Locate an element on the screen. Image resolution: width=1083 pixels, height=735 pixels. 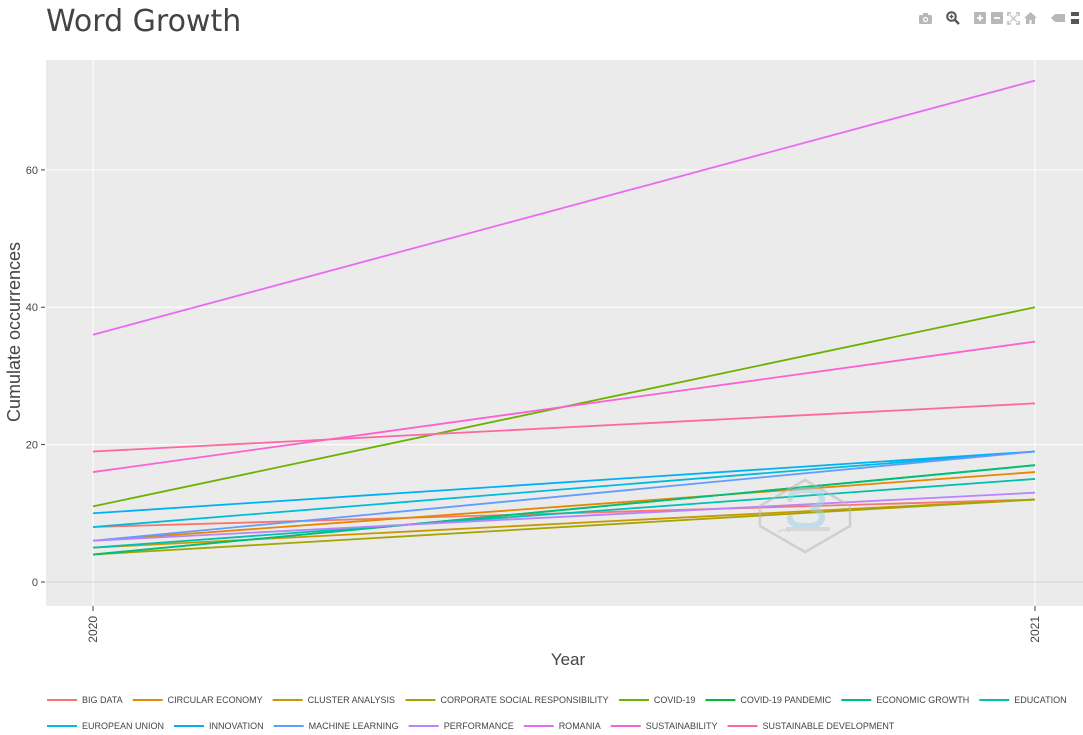
legend-label: COVID-19 is located at coordinates (675, 700).